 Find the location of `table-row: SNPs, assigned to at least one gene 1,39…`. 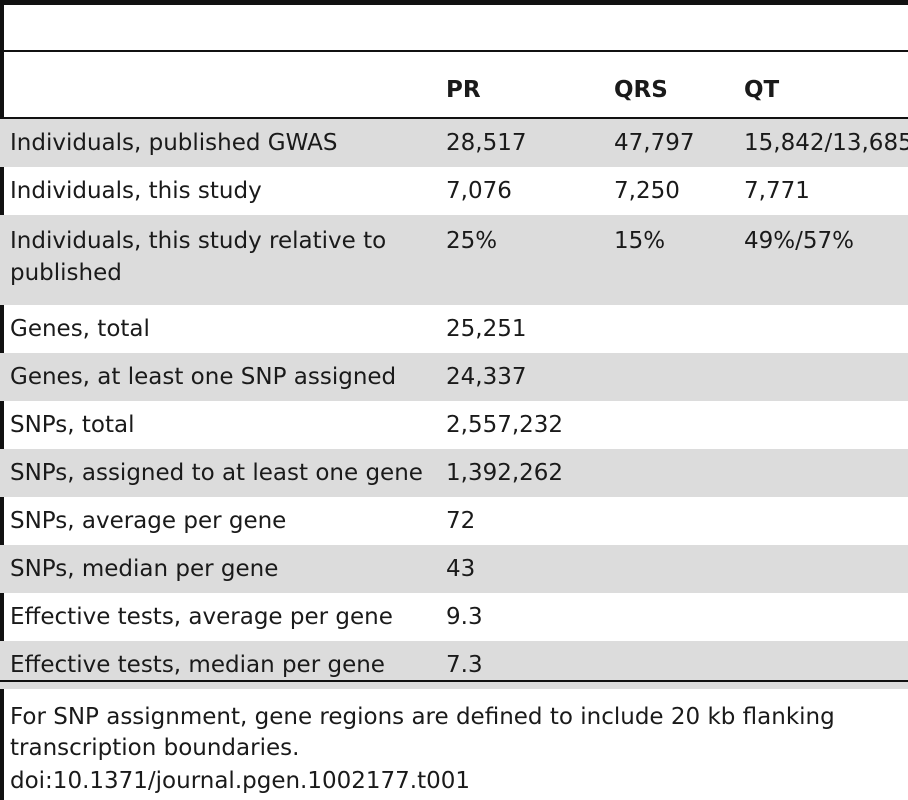

table-row: SNPs, assigned to at least one gene 1,39… is located at coordinates (454, 473).